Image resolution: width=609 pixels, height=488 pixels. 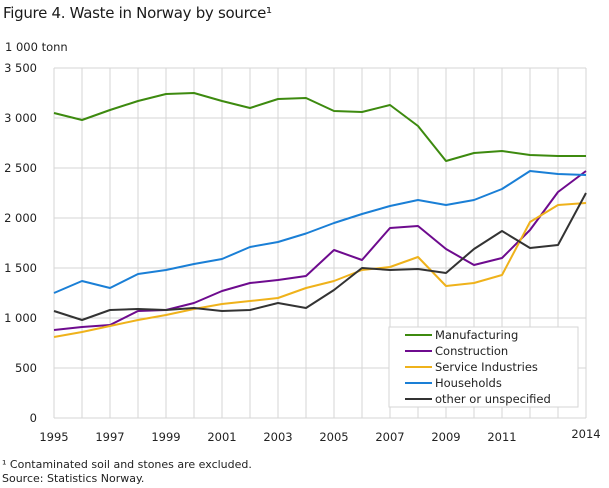 I want to click on legend-label: Households, so click(x=468, y=383).